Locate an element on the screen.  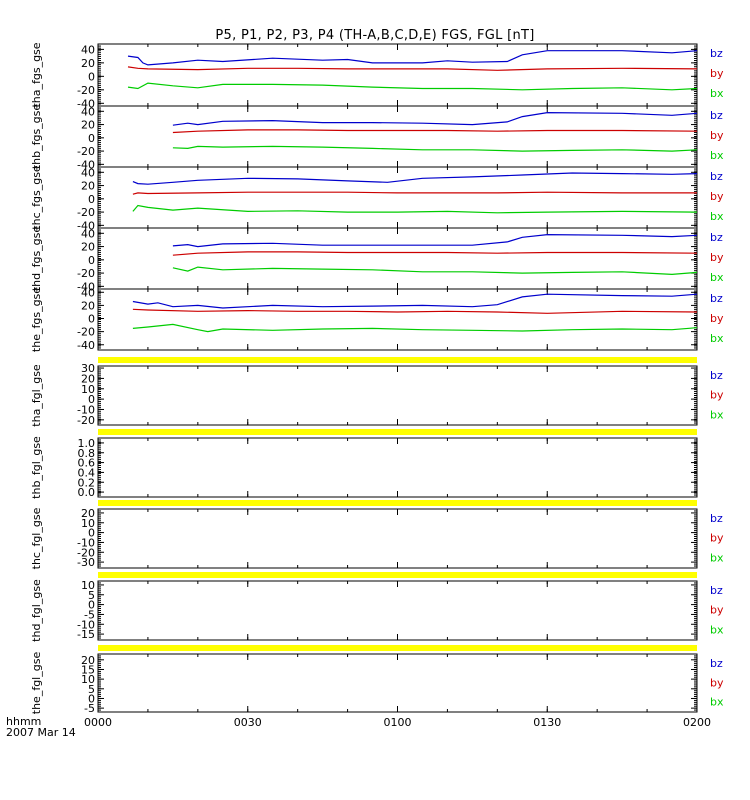
y-axis-label: tha_fgs_gse is located at coordinates (36, 74).